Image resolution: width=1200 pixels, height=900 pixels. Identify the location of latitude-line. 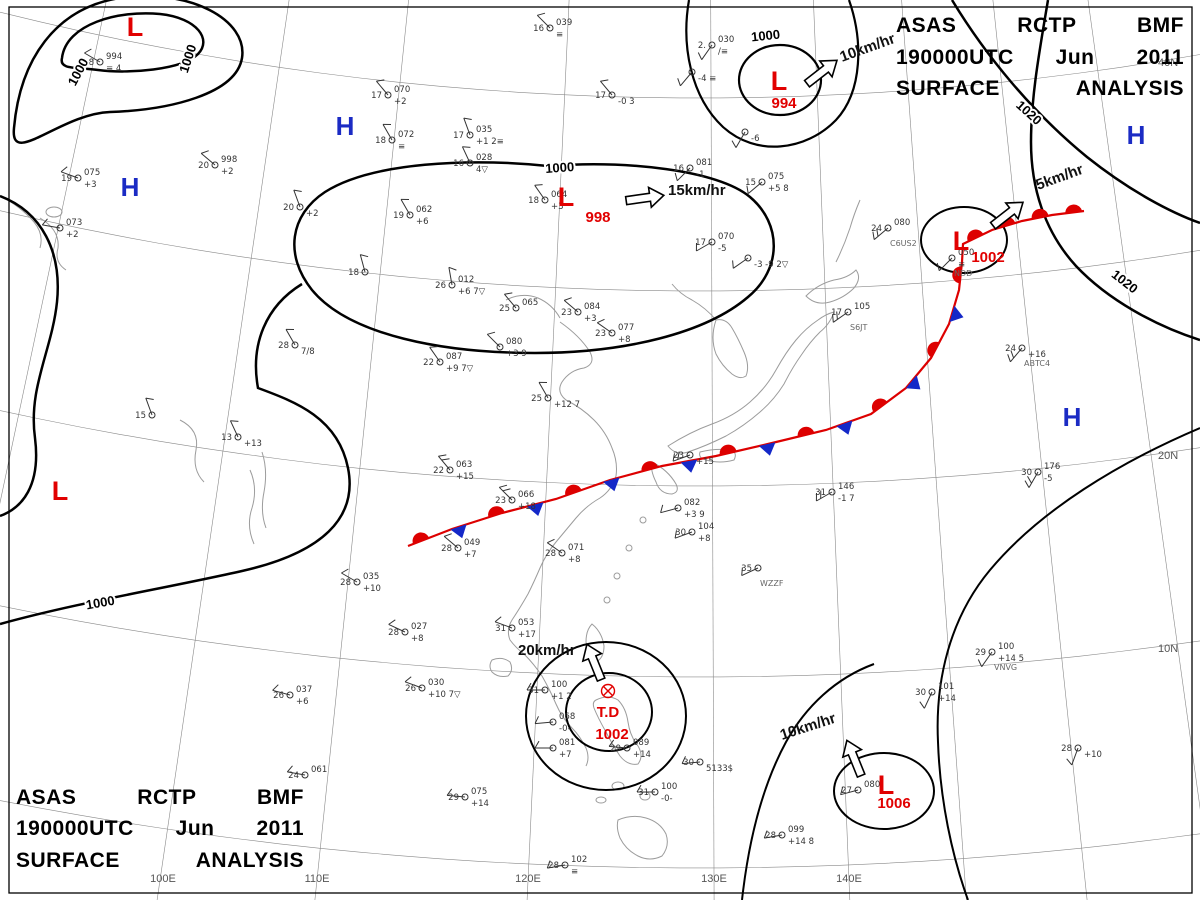
(600, 834).